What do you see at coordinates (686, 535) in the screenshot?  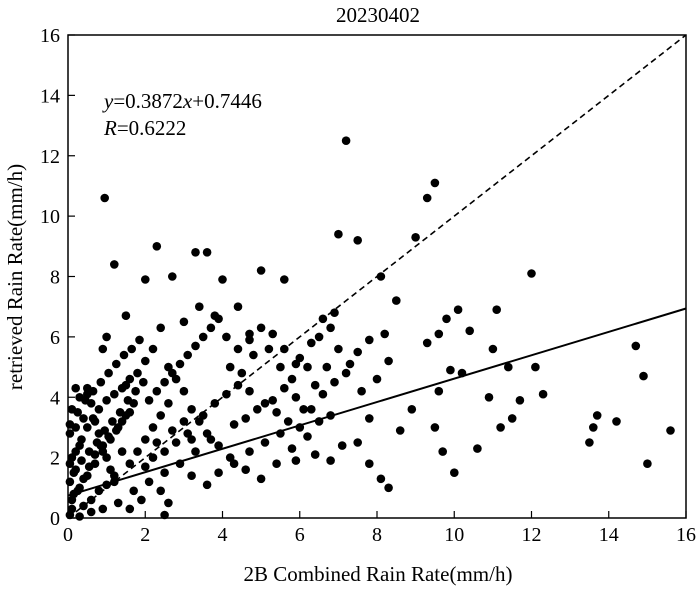 I see `x-tick-label: 16` at bounding box center [686, 535].